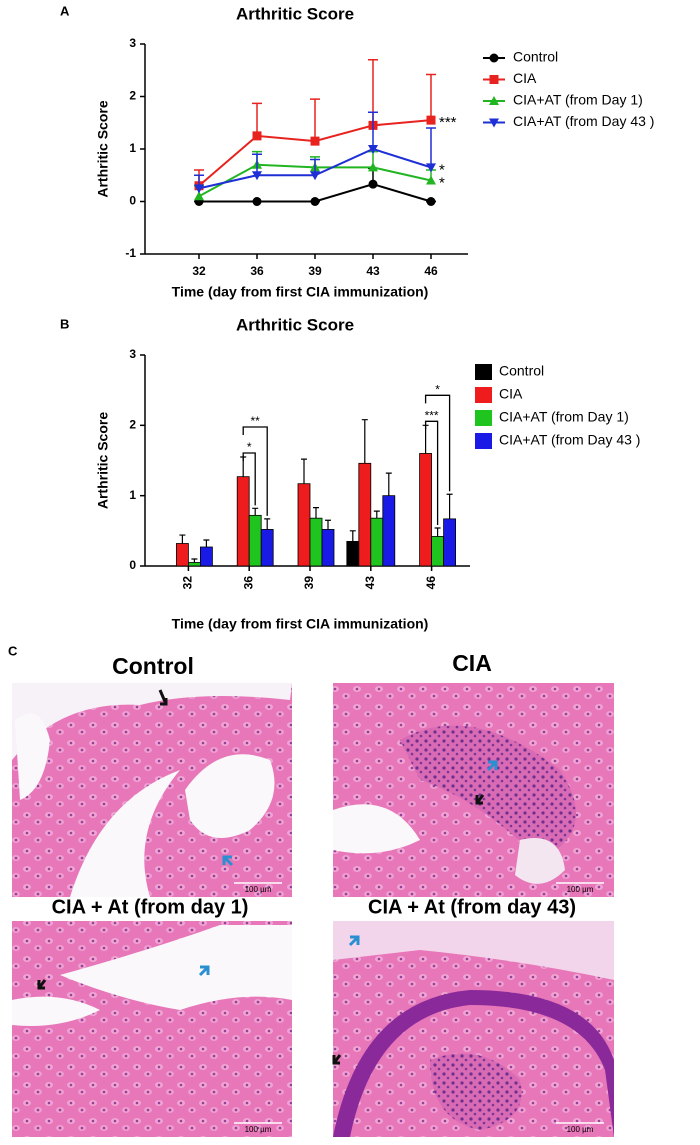 The height and width of the screenshot is (1145, 700). Describe the element at coordinates (583, 121) in the screenshot. I see `legend-label: CIA+AT (from Day 43 )` at that location.